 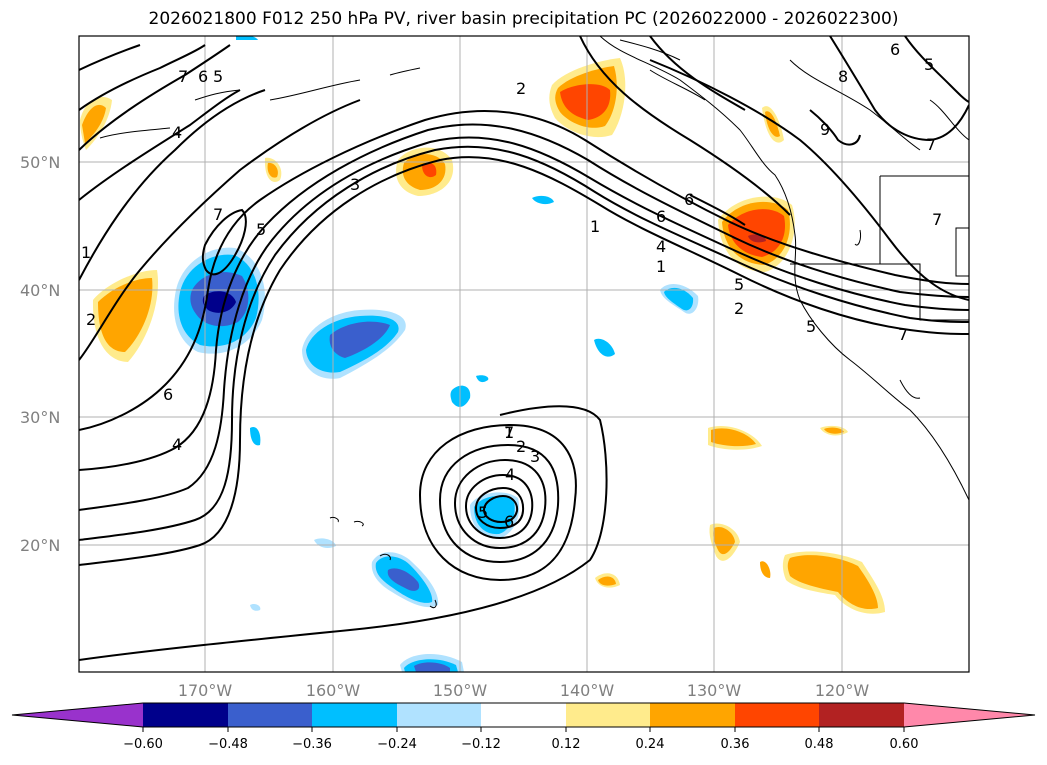 I want to click on contour-label: 9, so click(x=825, y=129).